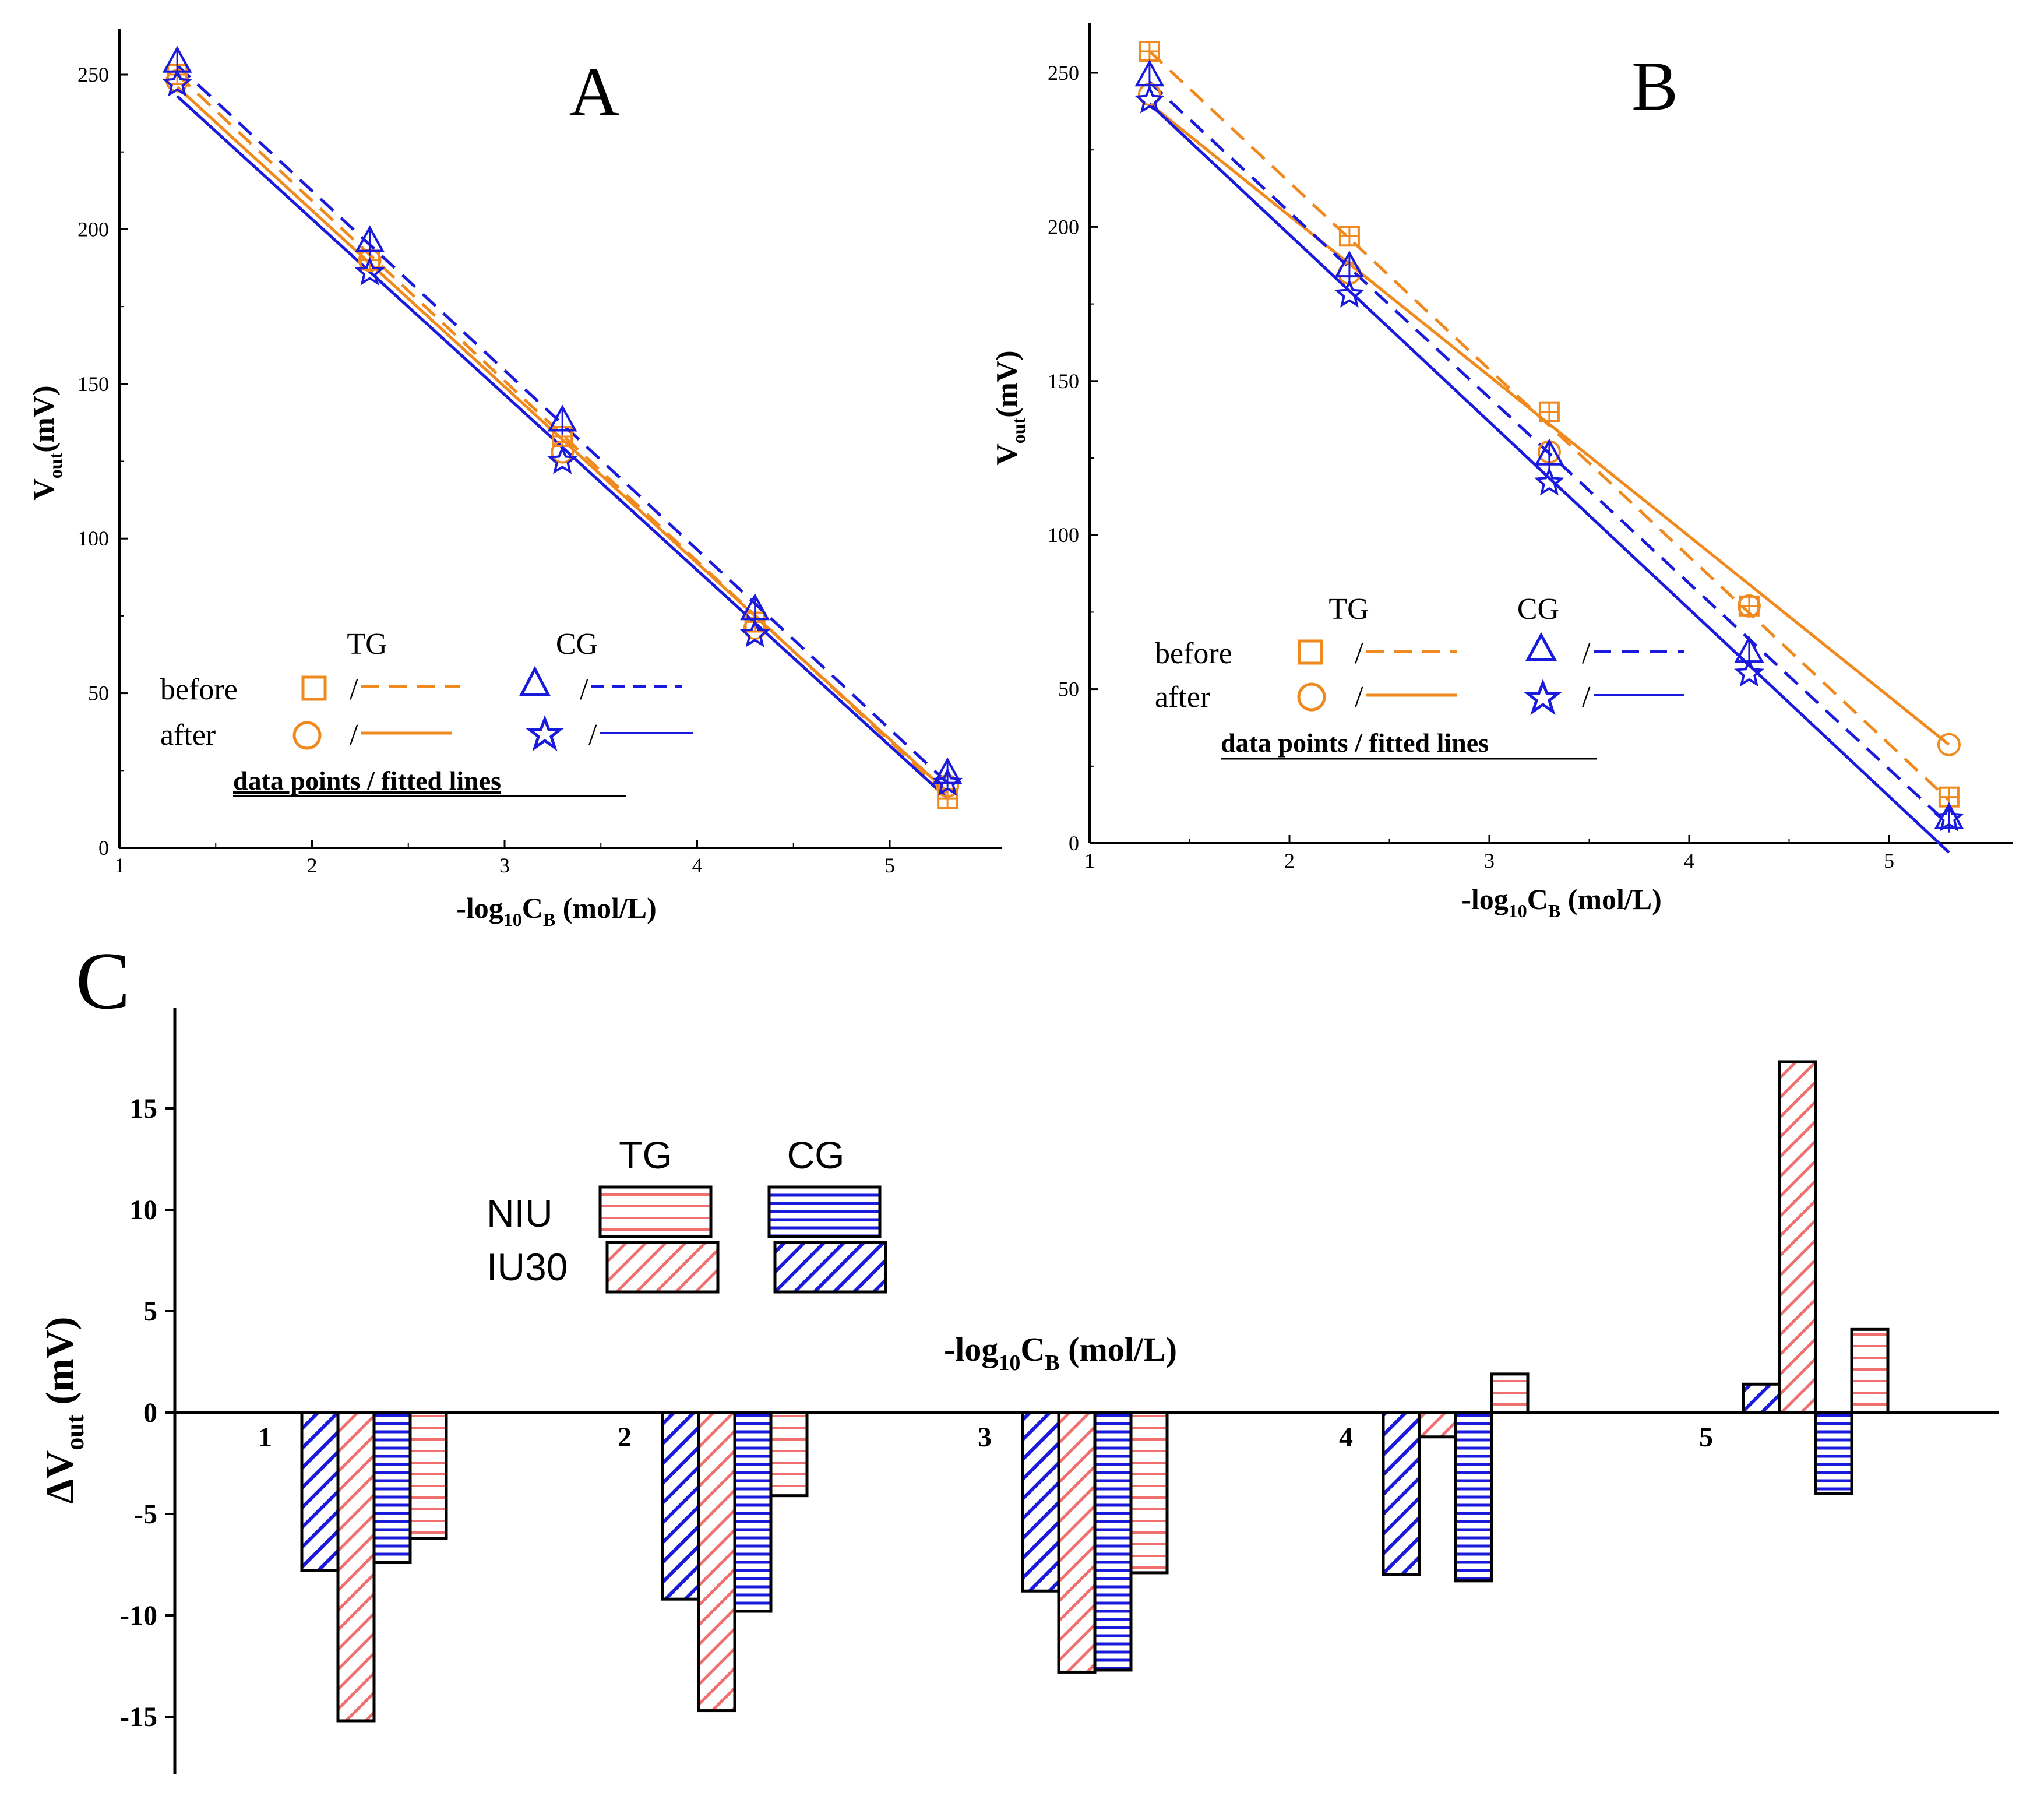  I want to click on y-tick-label: -15, so click(138, 1717).